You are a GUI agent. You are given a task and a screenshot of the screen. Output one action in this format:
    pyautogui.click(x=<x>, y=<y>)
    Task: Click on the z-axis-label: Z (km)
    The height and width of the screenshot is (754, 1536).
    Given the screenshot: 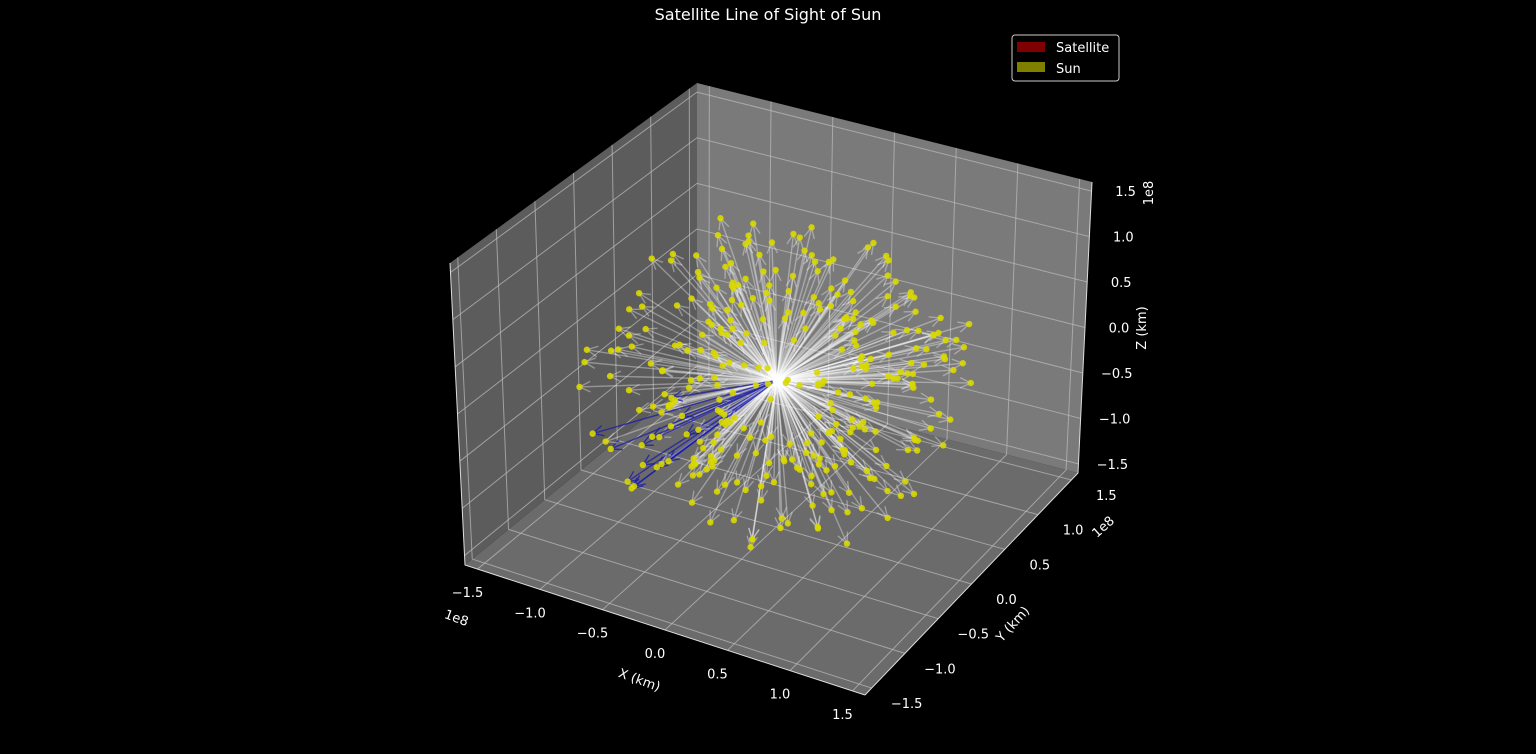 What is the action you would take?
    pyautogui.click(x=1142, y=327)
    